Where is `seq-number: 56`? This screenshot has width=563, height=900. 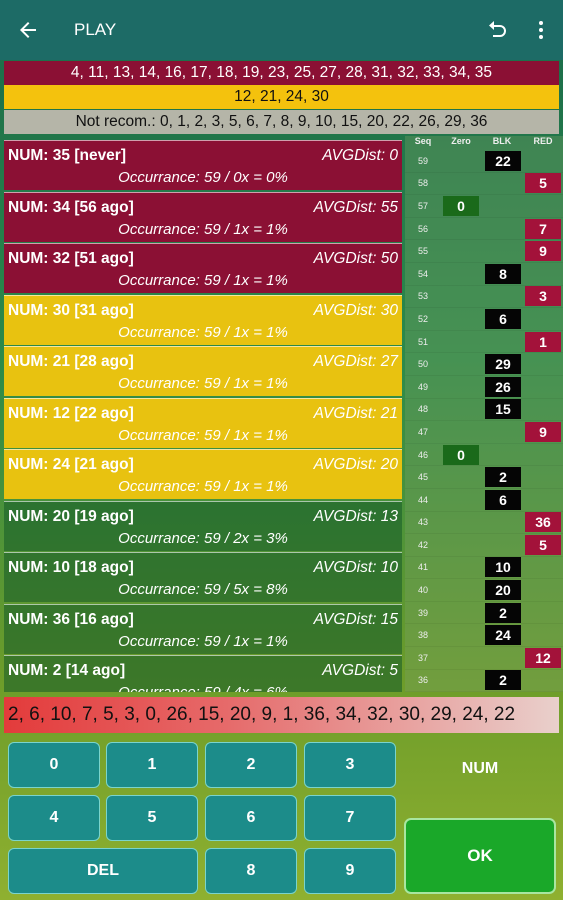
seq-number: 56 is located at coordinates (422, 228).